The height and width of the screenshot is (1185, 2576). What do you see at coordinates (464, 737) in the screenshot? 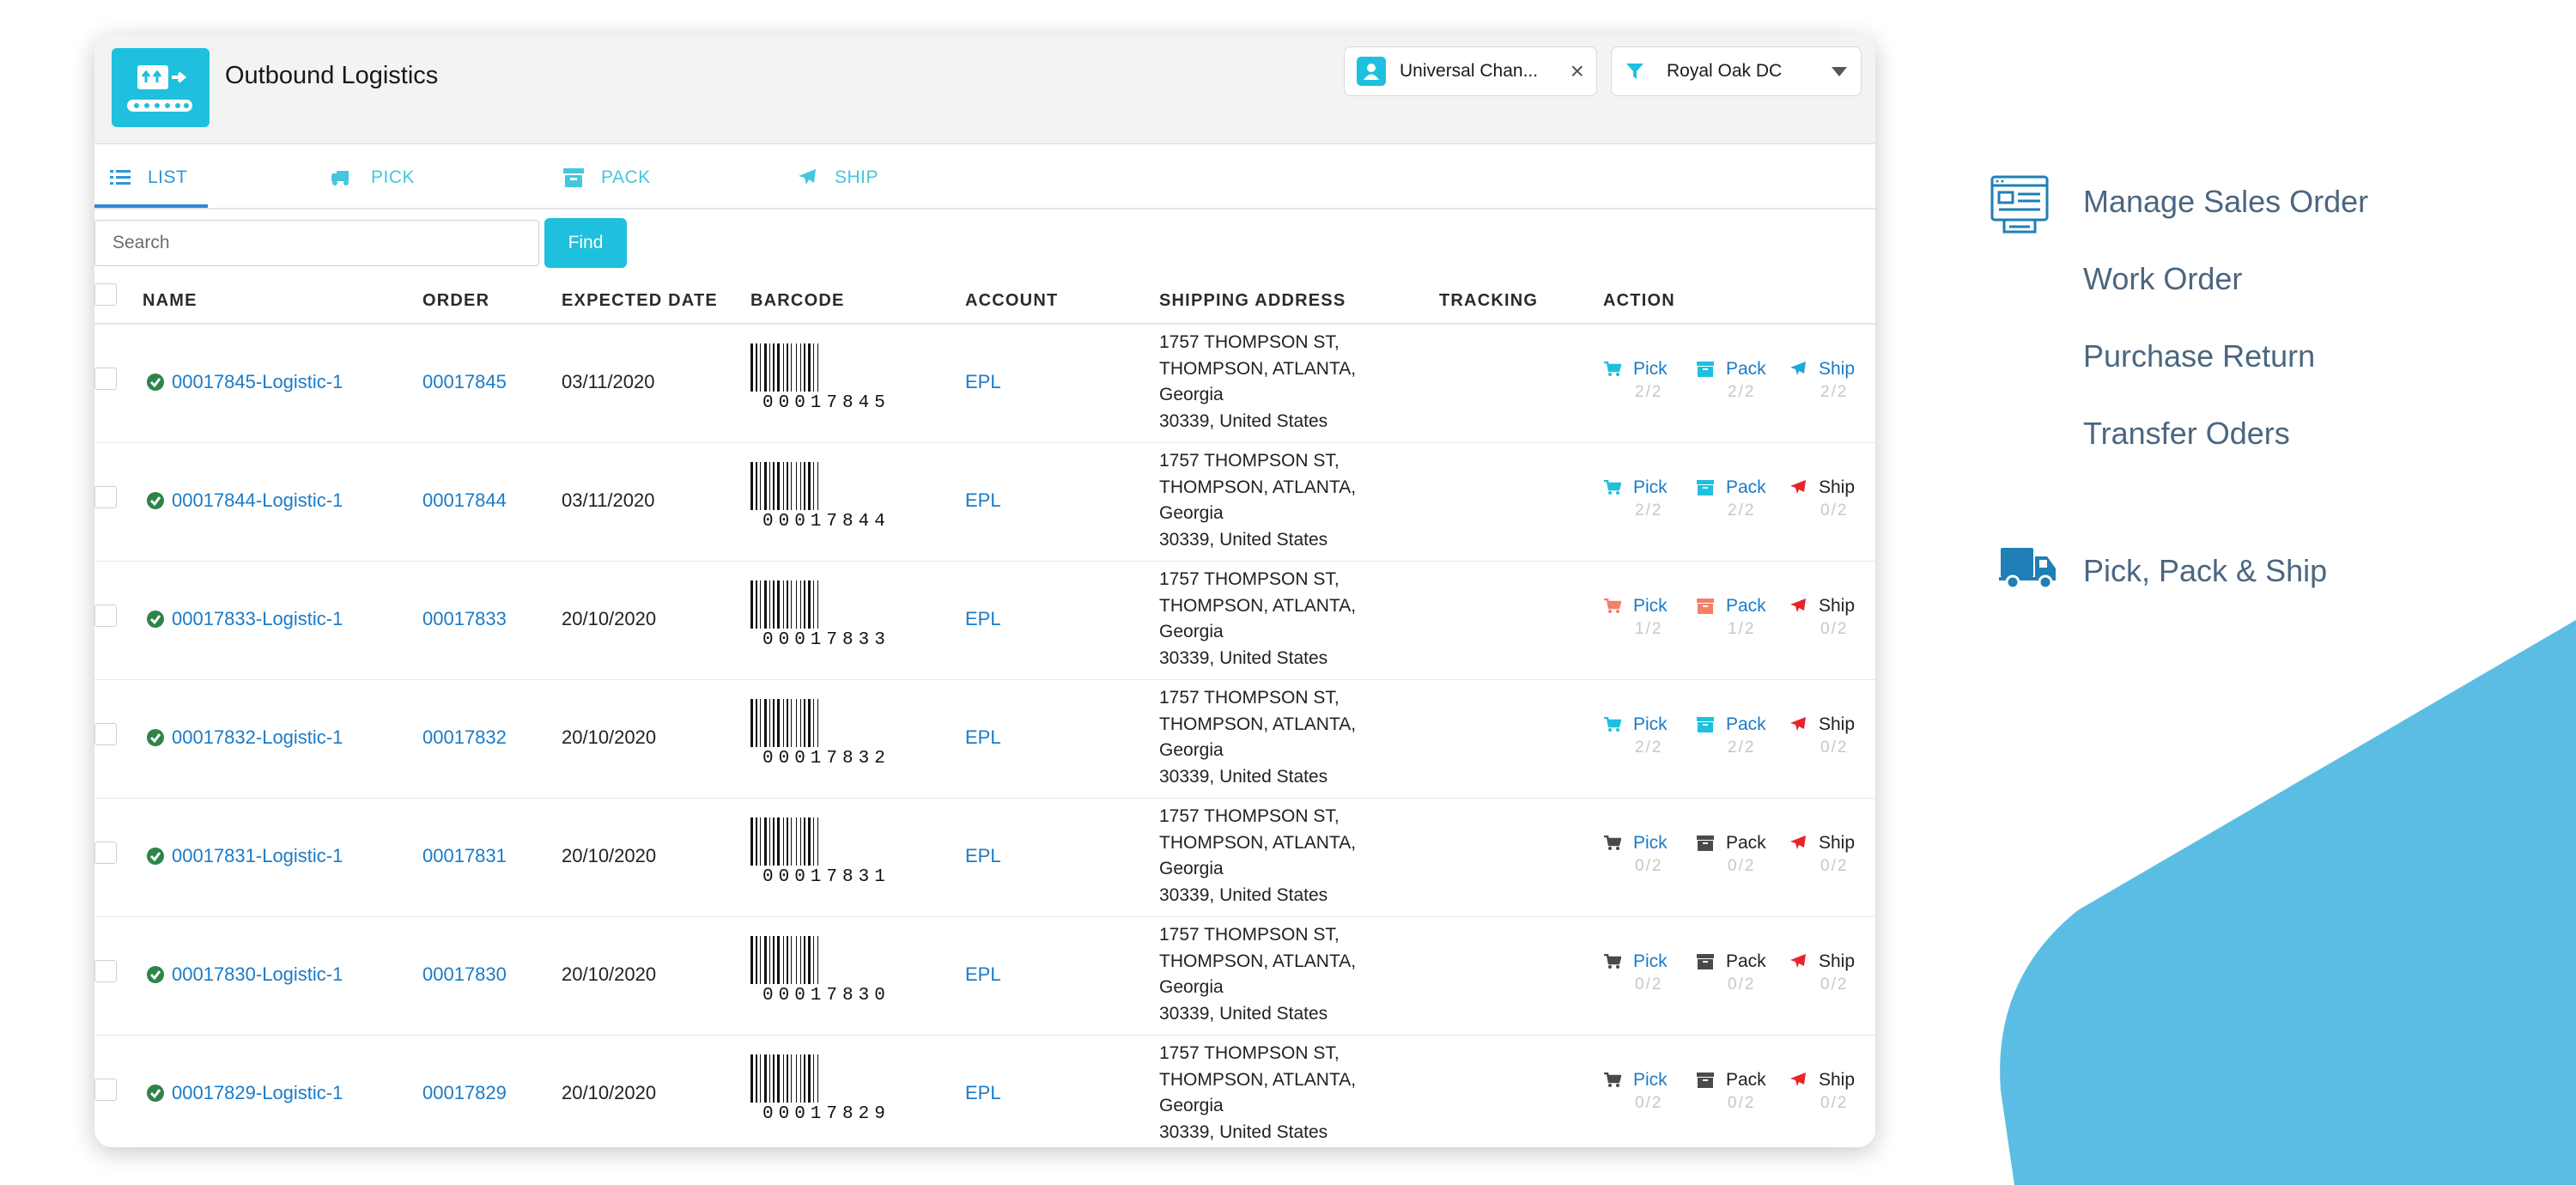
I see `order-link: 00017832` at bounding box center [464, 737].